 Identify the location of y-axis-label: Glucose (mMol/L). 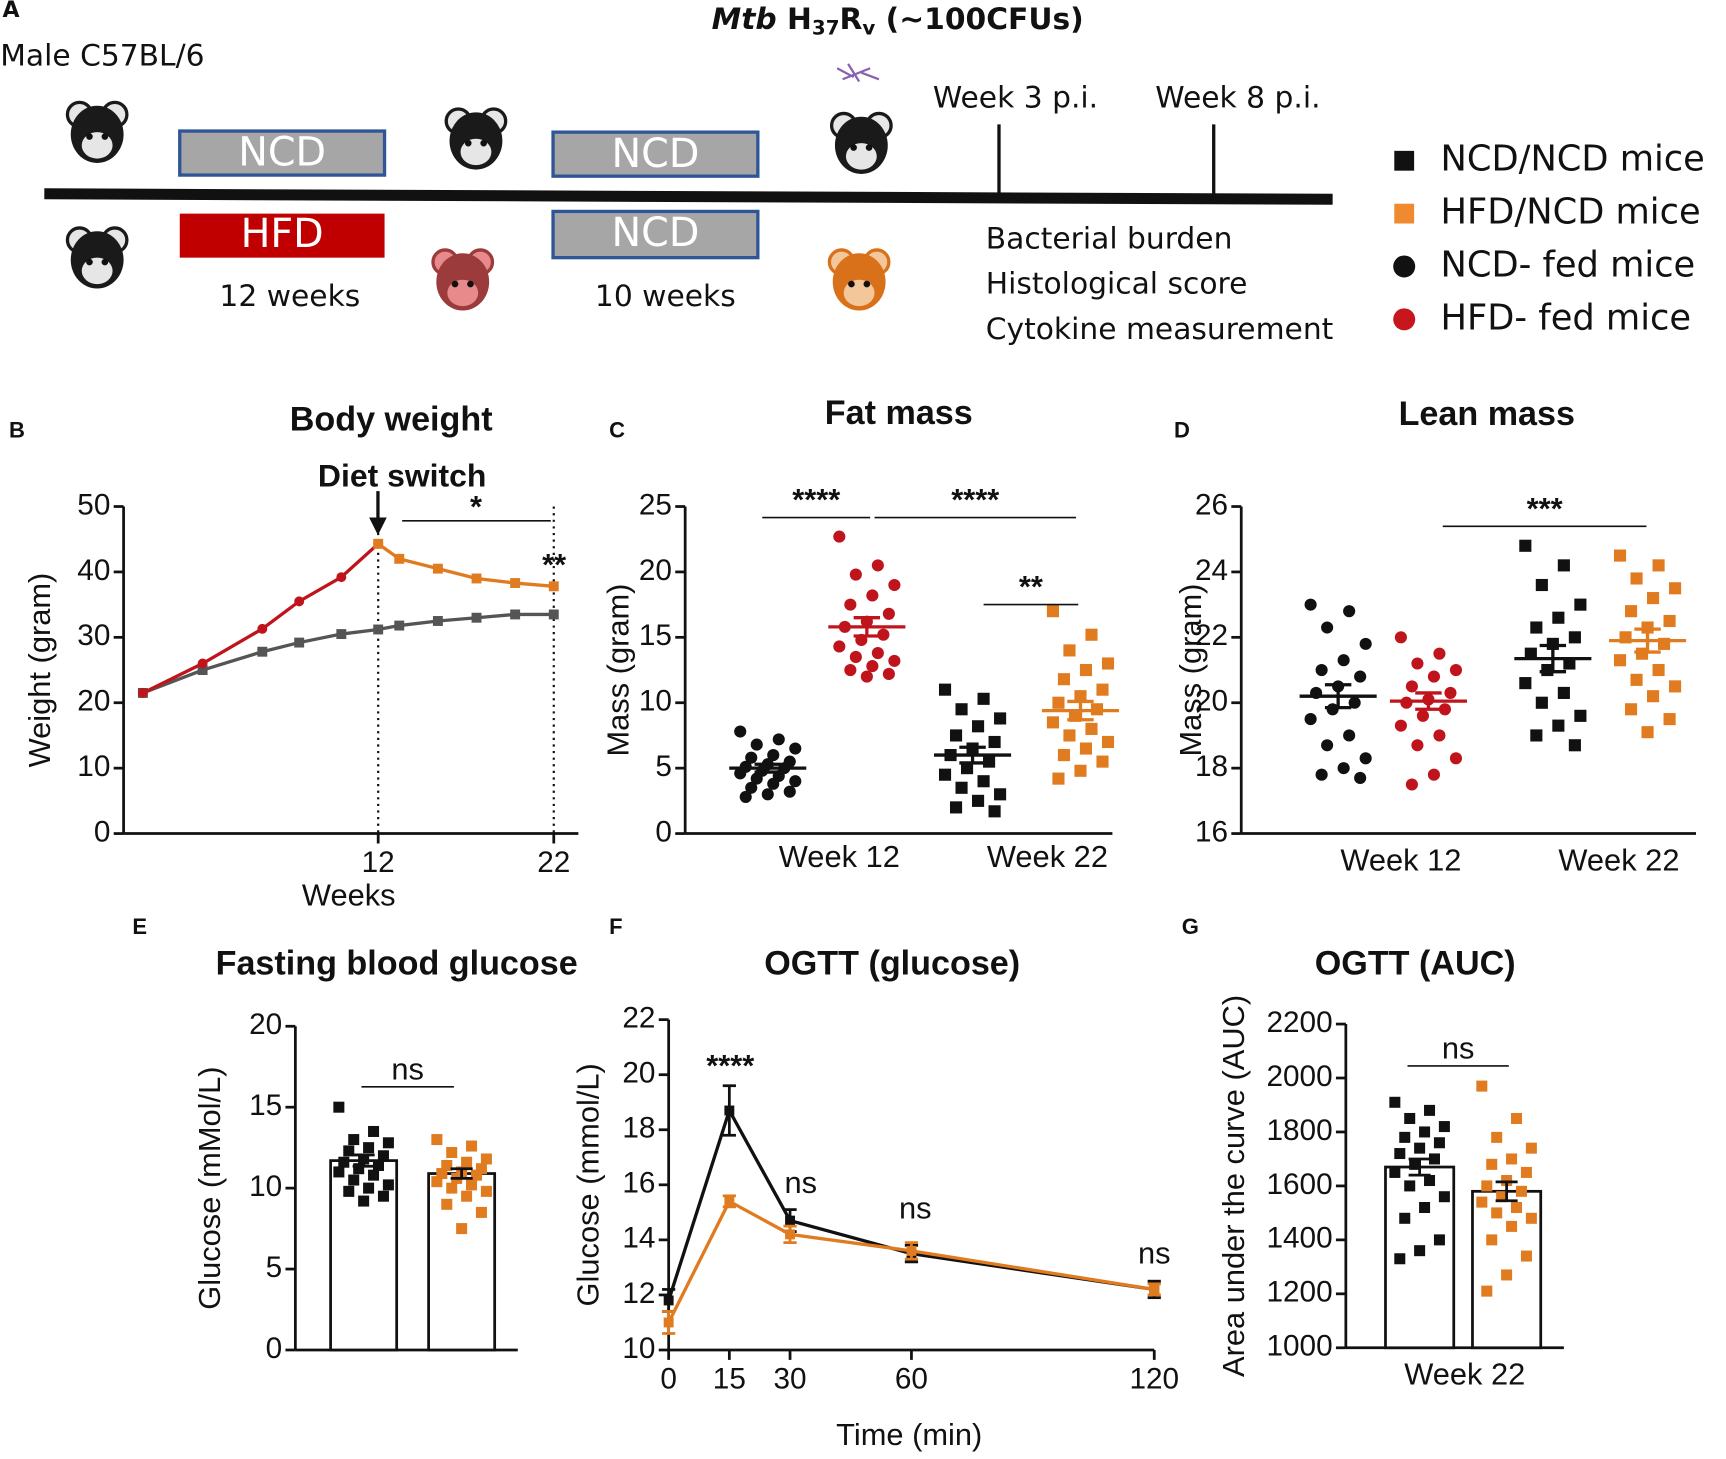
(209, 1187).